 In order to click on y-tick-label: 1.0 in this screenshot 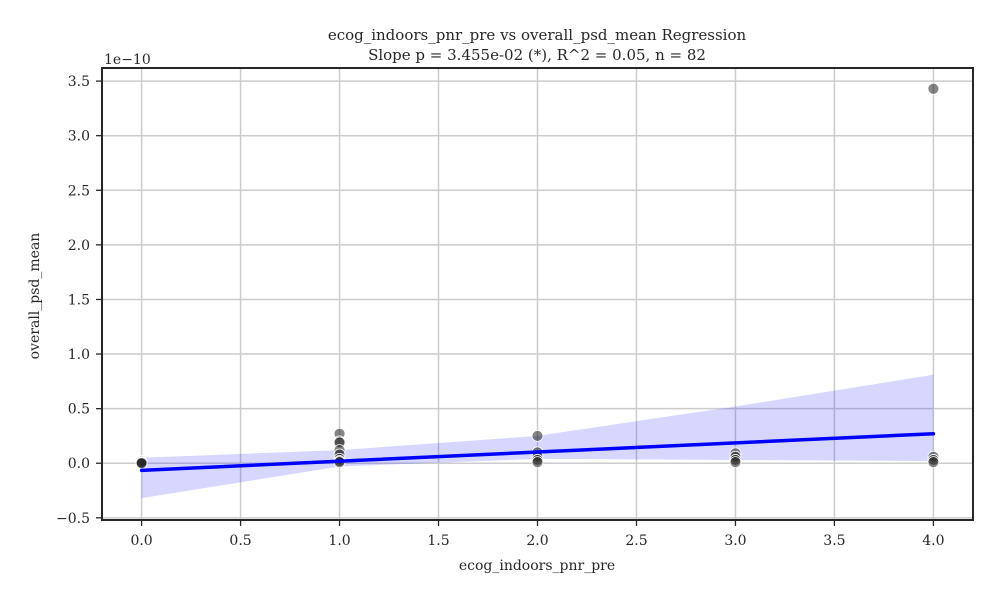, I will do `click(79, 355)`.